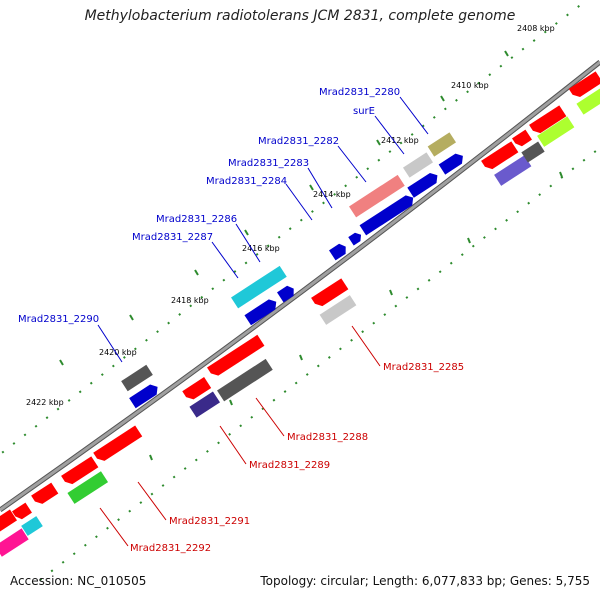 The height and width of the screenshot is (600, 600). Describe the element at coordinates (236, 356) in the screenshot. I see `gene-2288a` at that location.